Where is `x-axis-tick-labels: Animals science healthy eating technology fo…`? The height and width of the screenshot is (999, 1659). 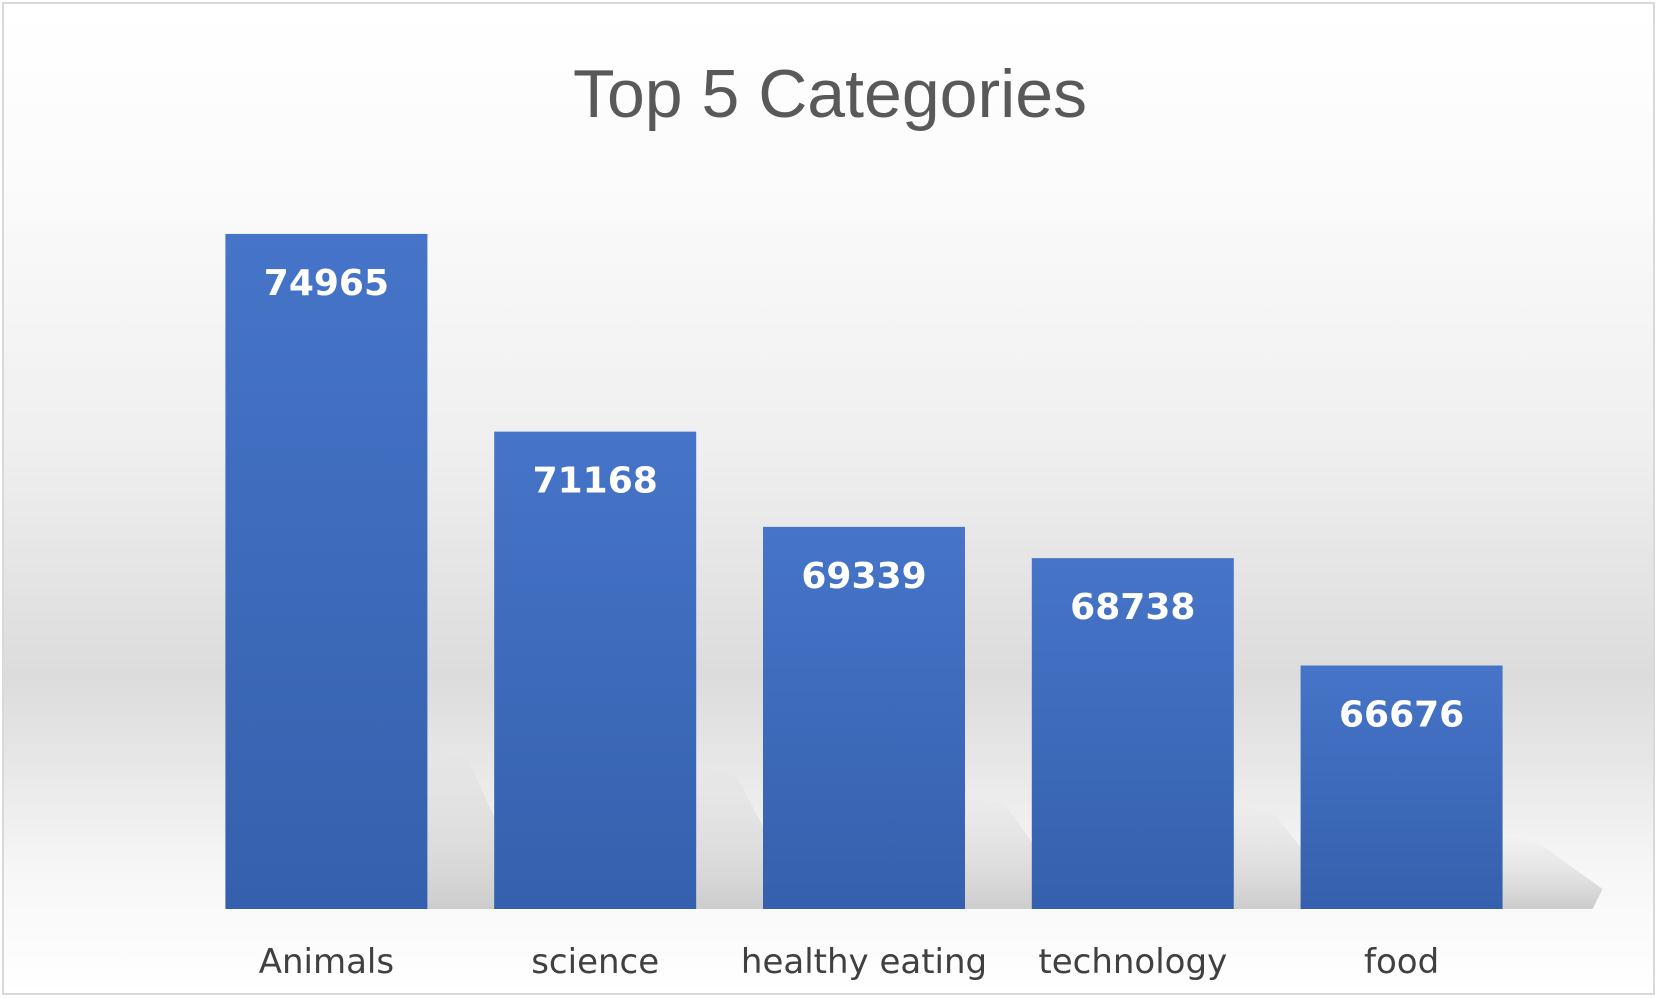 x-axis-tick-labels: Animals science healthy eating technology fo… is located at coordinates (849, 962).